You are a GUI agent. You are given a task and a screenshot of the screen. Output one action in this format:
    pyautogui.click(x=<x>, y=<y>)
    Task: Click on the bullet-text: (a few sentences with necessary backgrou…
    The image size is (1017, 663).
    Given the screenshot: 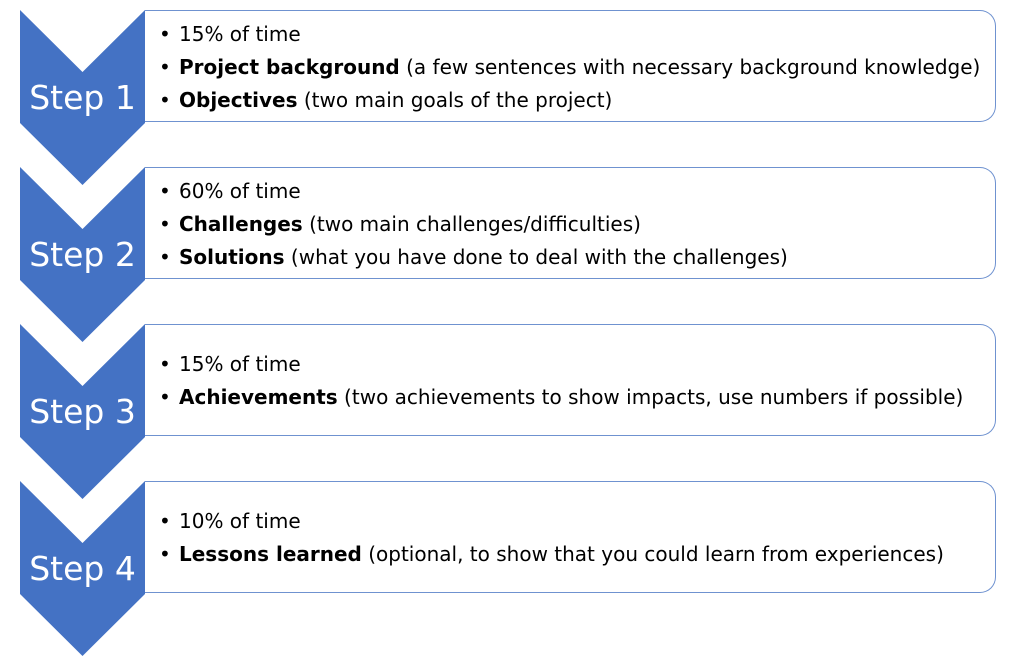 What is the action you would take?
    pyautogui.click(x=690, y=67)
    